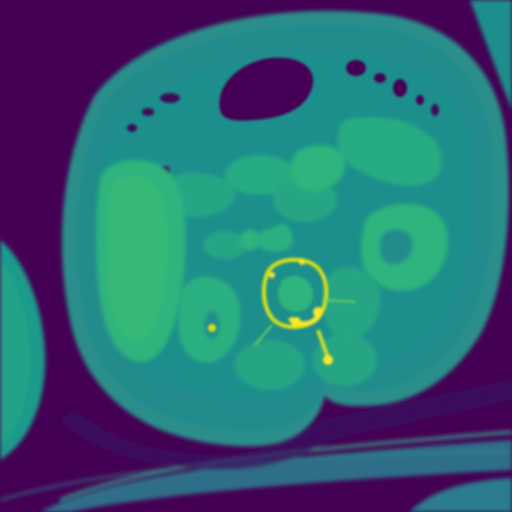 This screenshot has width=512, height=512. Describe the element at coordinates (305, 311) in the screenshot. I see `vertebra` at that location.